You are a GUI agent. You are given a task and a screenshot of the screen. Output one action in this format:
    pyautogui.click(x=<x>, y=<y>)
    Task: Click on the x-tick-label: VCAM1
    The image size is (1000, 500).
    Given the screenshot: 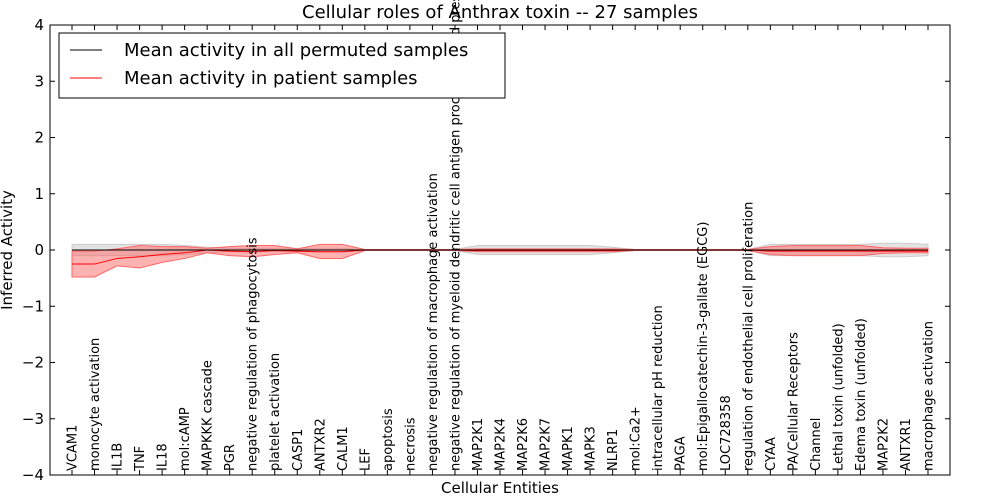 What is the action you would take?
    pyautogui.click(x=73, y=448)
    